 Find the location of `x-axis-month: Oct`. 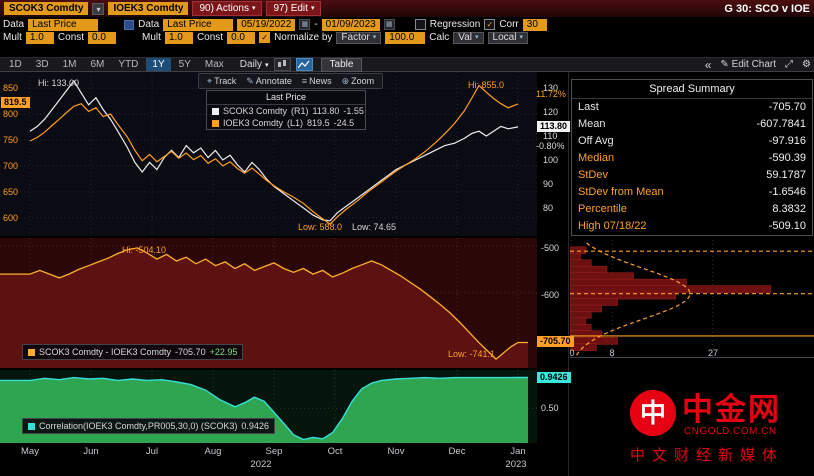

x-axis-month: Oct is located at coordinates (335, 451).